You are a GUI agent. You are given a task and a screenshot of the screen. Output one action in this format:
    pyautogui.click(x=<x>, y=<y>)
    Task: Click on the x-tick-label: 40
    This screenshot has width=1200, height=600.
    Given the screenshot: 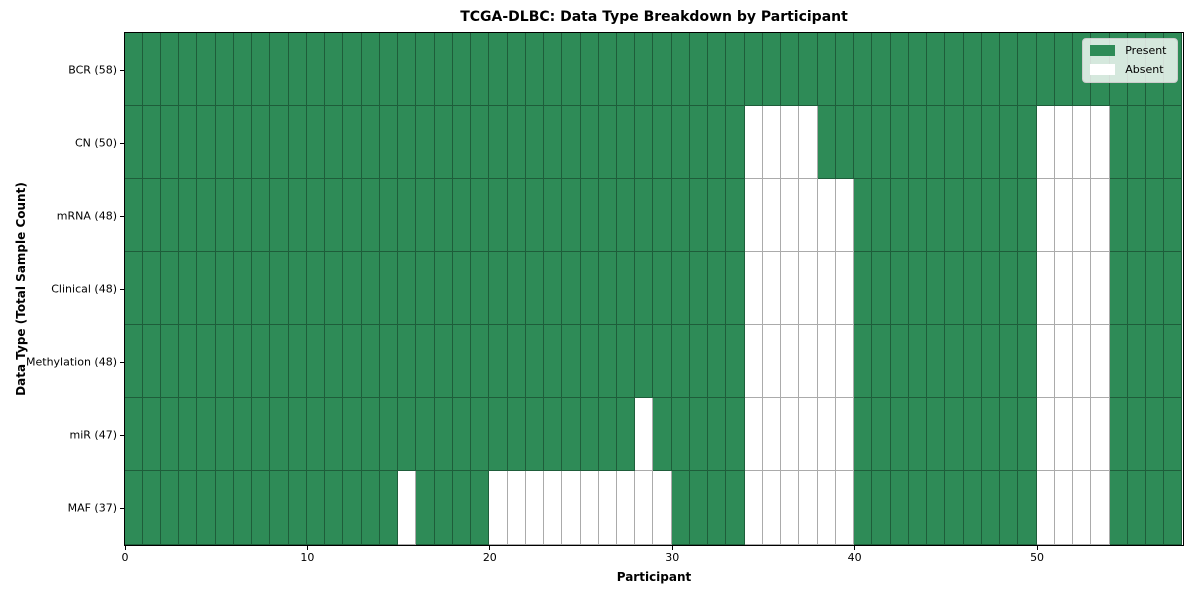 What is the action you would take?
    pyautogui.click(x=854, y=557)
    